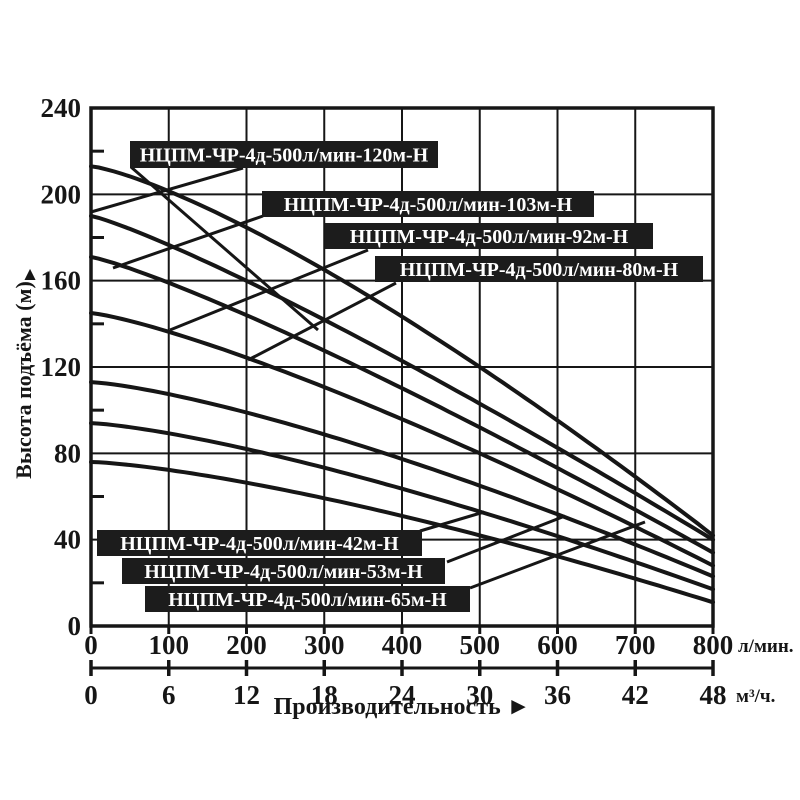  I want to click on x-tick-label-m3h: 6, so click(169, 695).